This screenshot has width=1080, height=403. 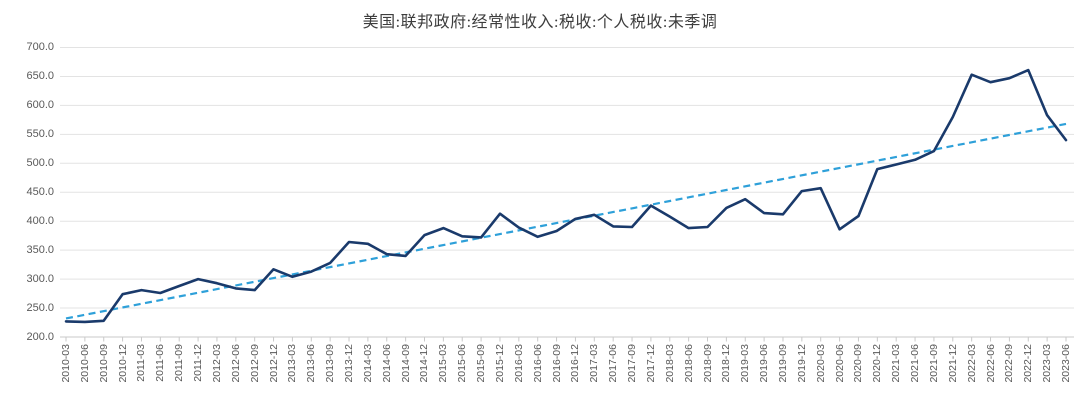 What do you see at coordinates (518, 363) in the screenshot?
I see `x-axis-label: 2016-03` at bounding box center [518, 363].